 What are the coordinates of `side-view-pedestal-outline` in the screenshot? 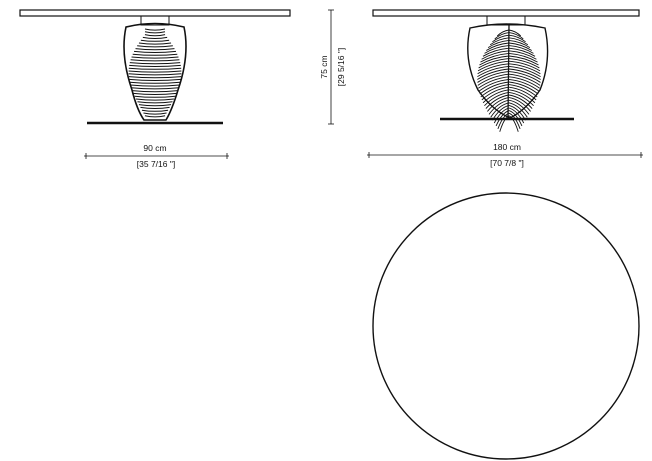 It's located at (155, 71).